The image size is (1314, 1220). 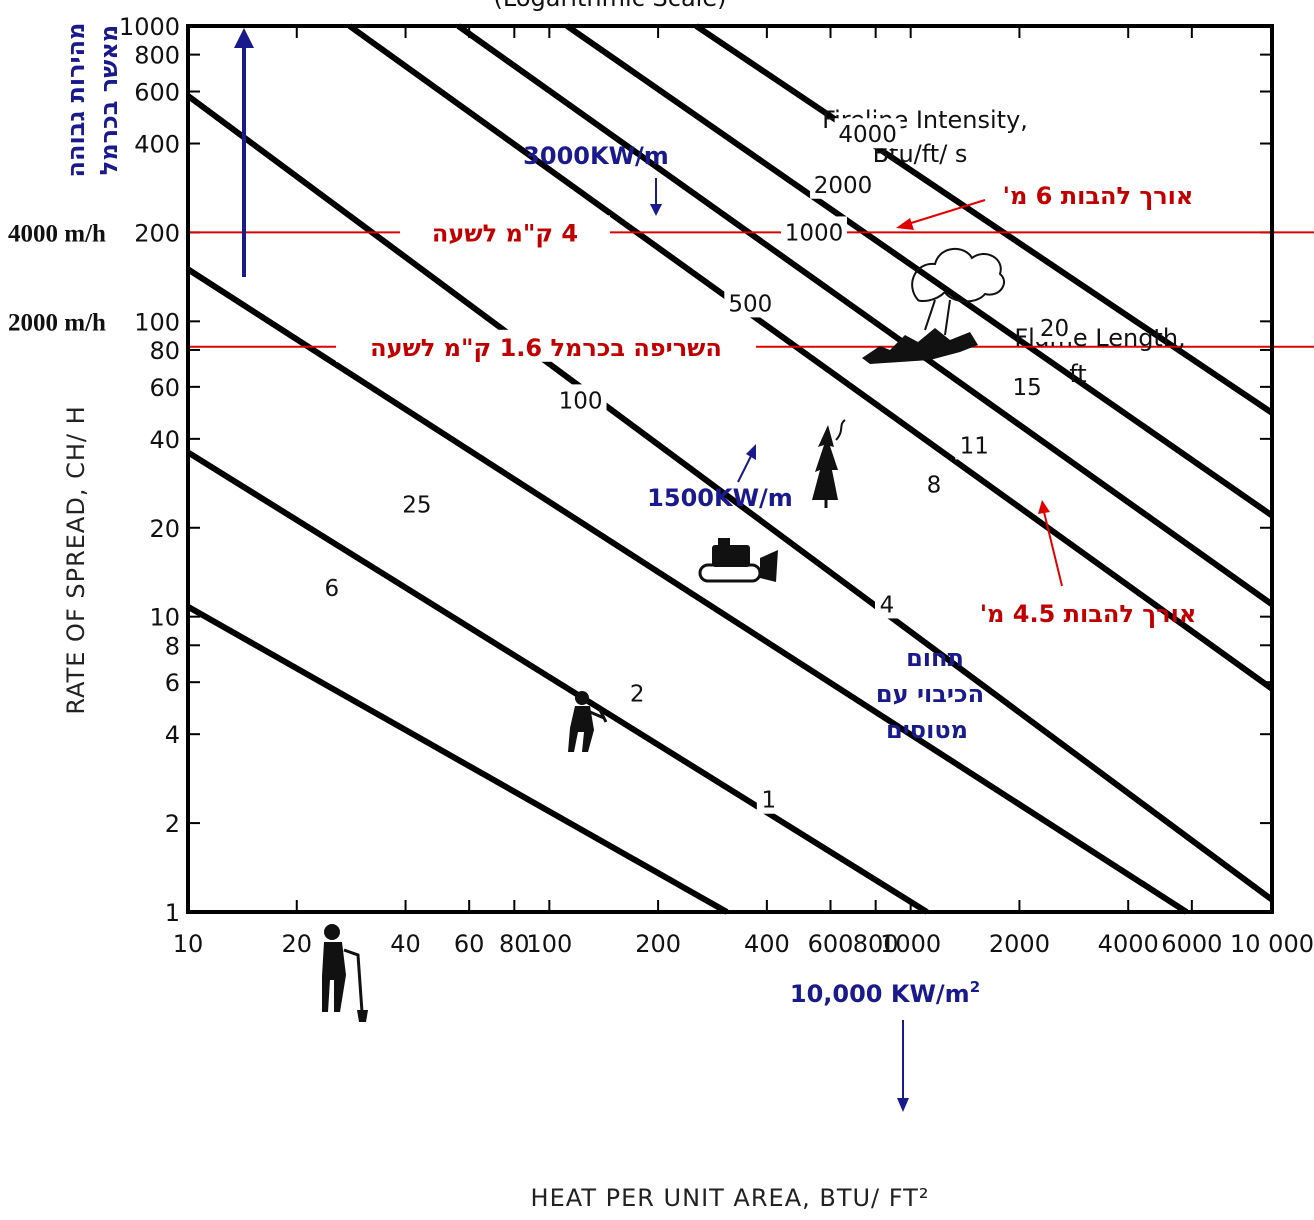 What do you see at coordinates (935, 658) in the screenshot?
I see `annotation-aircraft-line1: תחום` at bounding box center [935, 658].